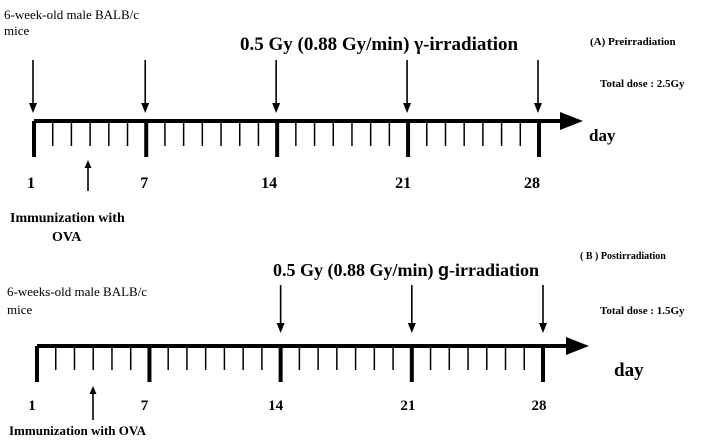 The width and height of the screenshot is (727, 440). I want to click on panel-a-irradiation-title: 0.5 Gy (0.88 Gy/min) γ-irradiation, so click(379, 44).